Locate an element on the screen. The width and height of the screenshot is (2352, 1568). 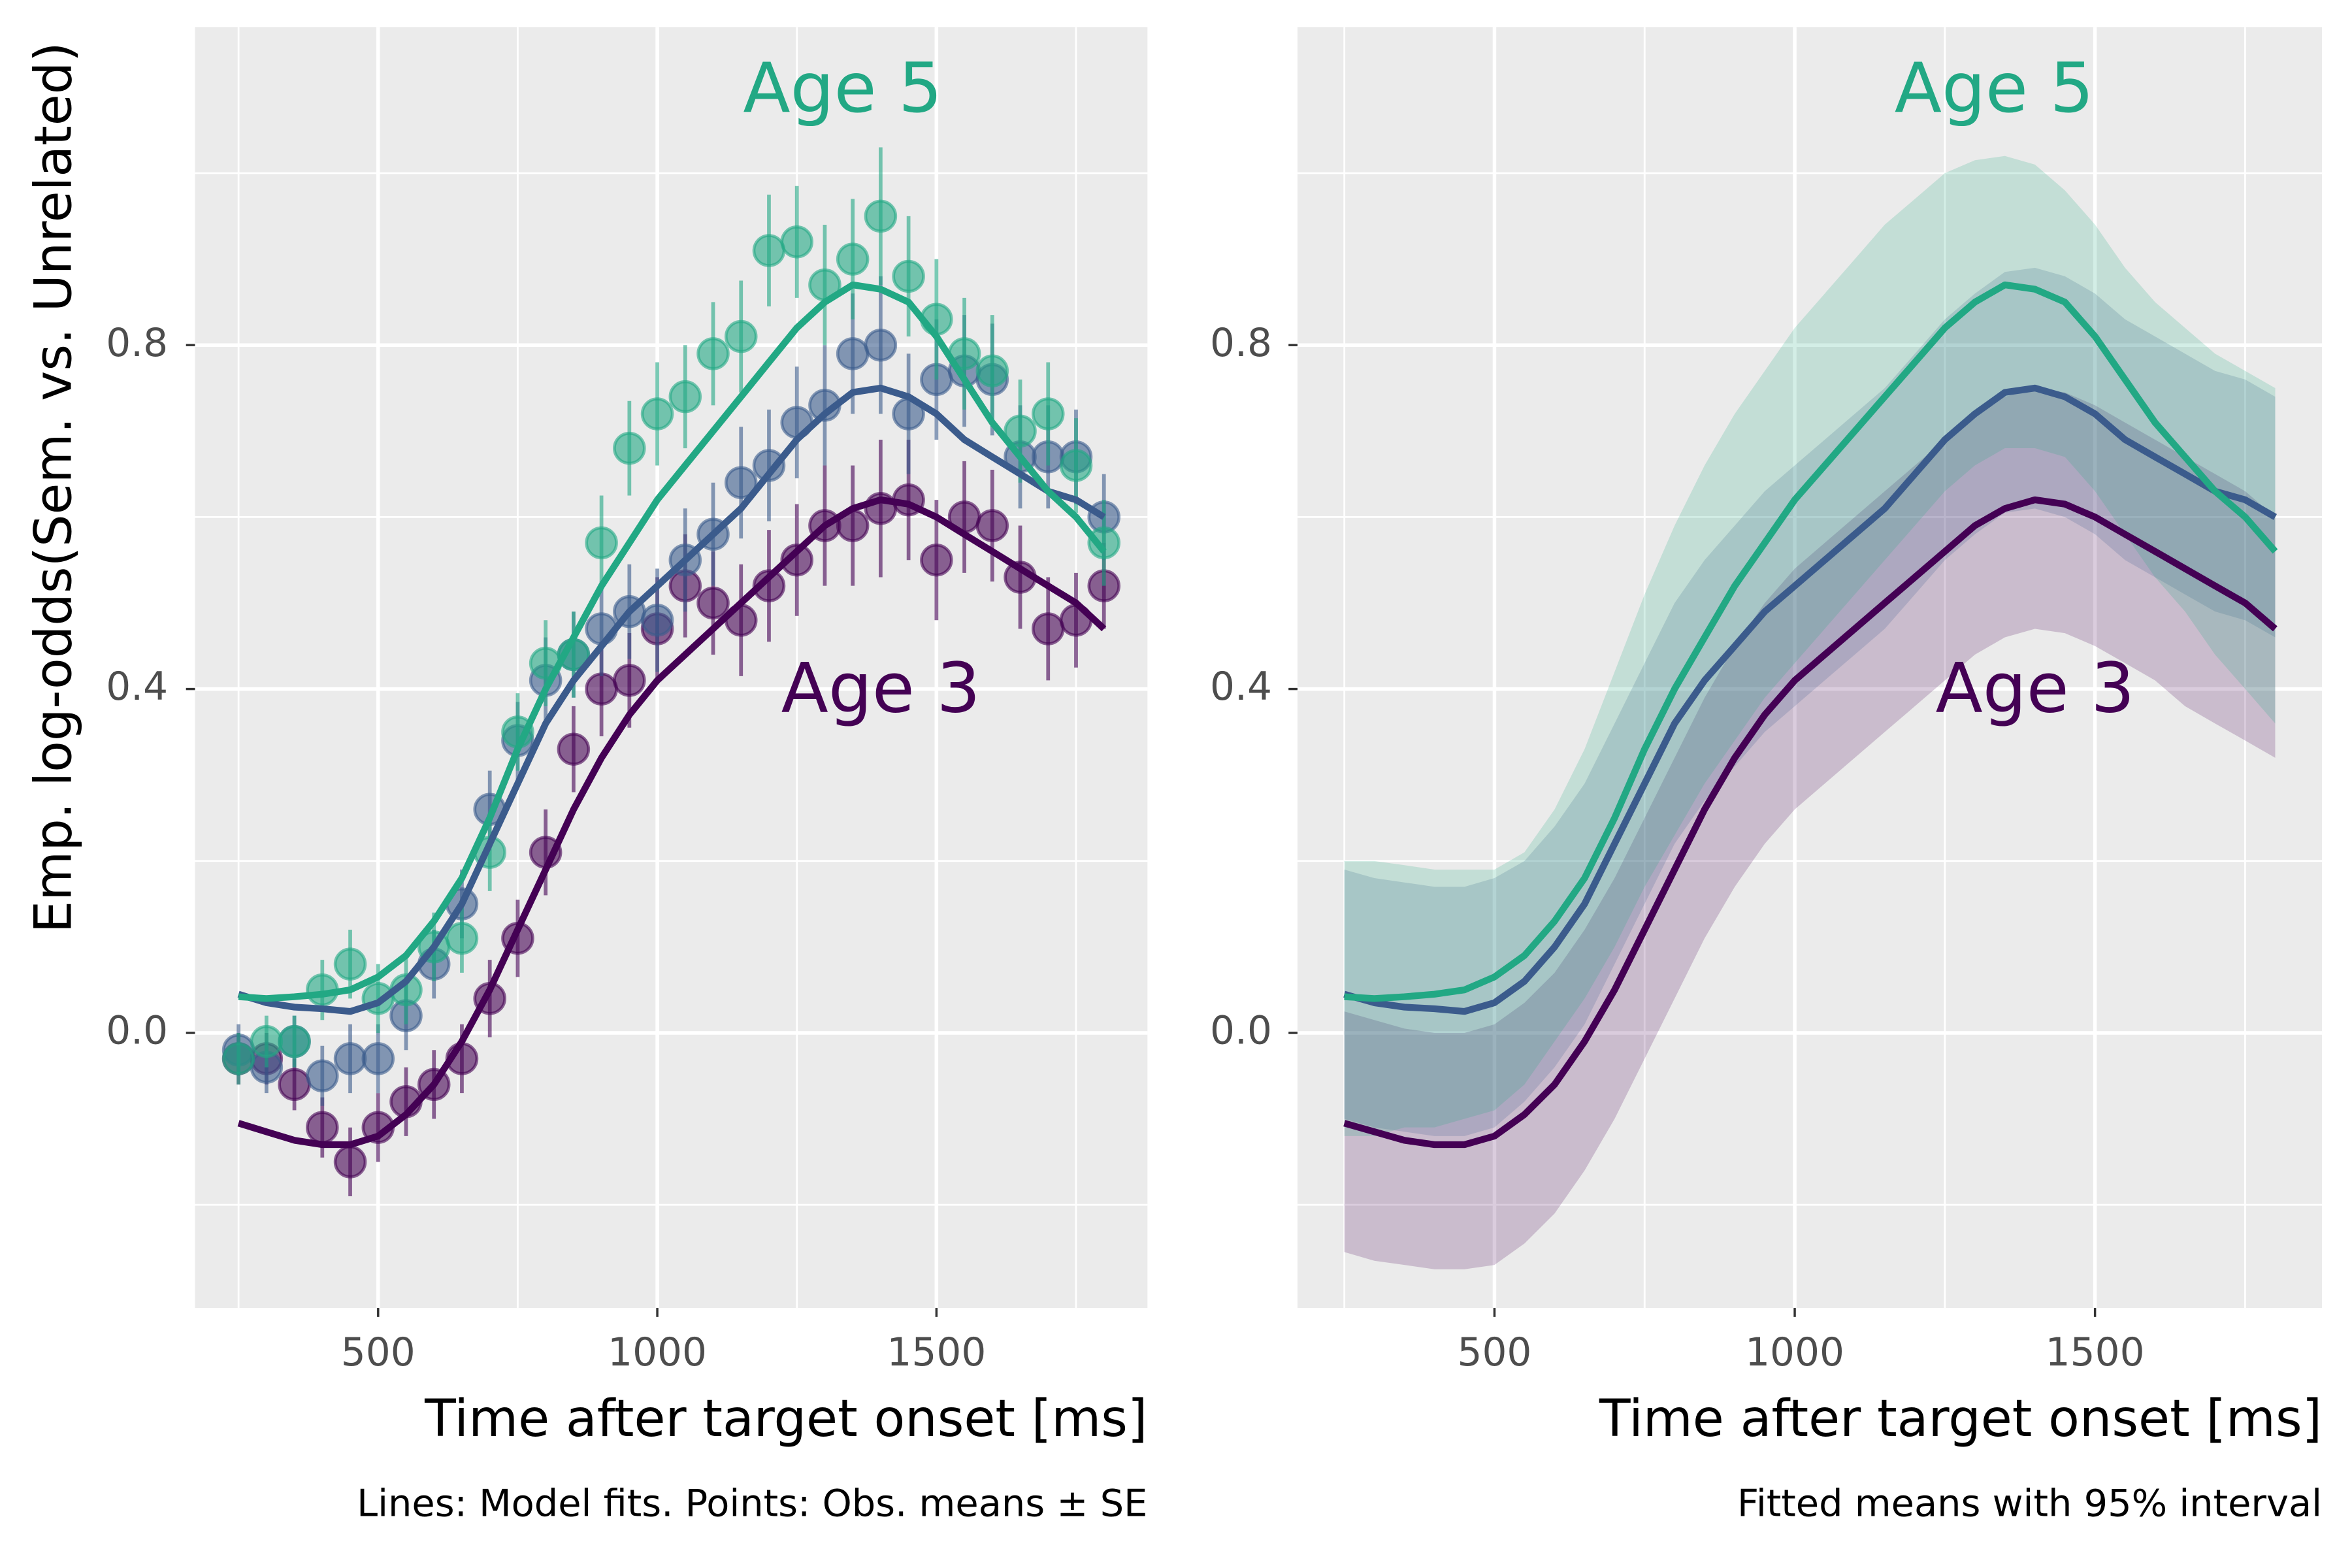
line is located at coordinates (671, 699).